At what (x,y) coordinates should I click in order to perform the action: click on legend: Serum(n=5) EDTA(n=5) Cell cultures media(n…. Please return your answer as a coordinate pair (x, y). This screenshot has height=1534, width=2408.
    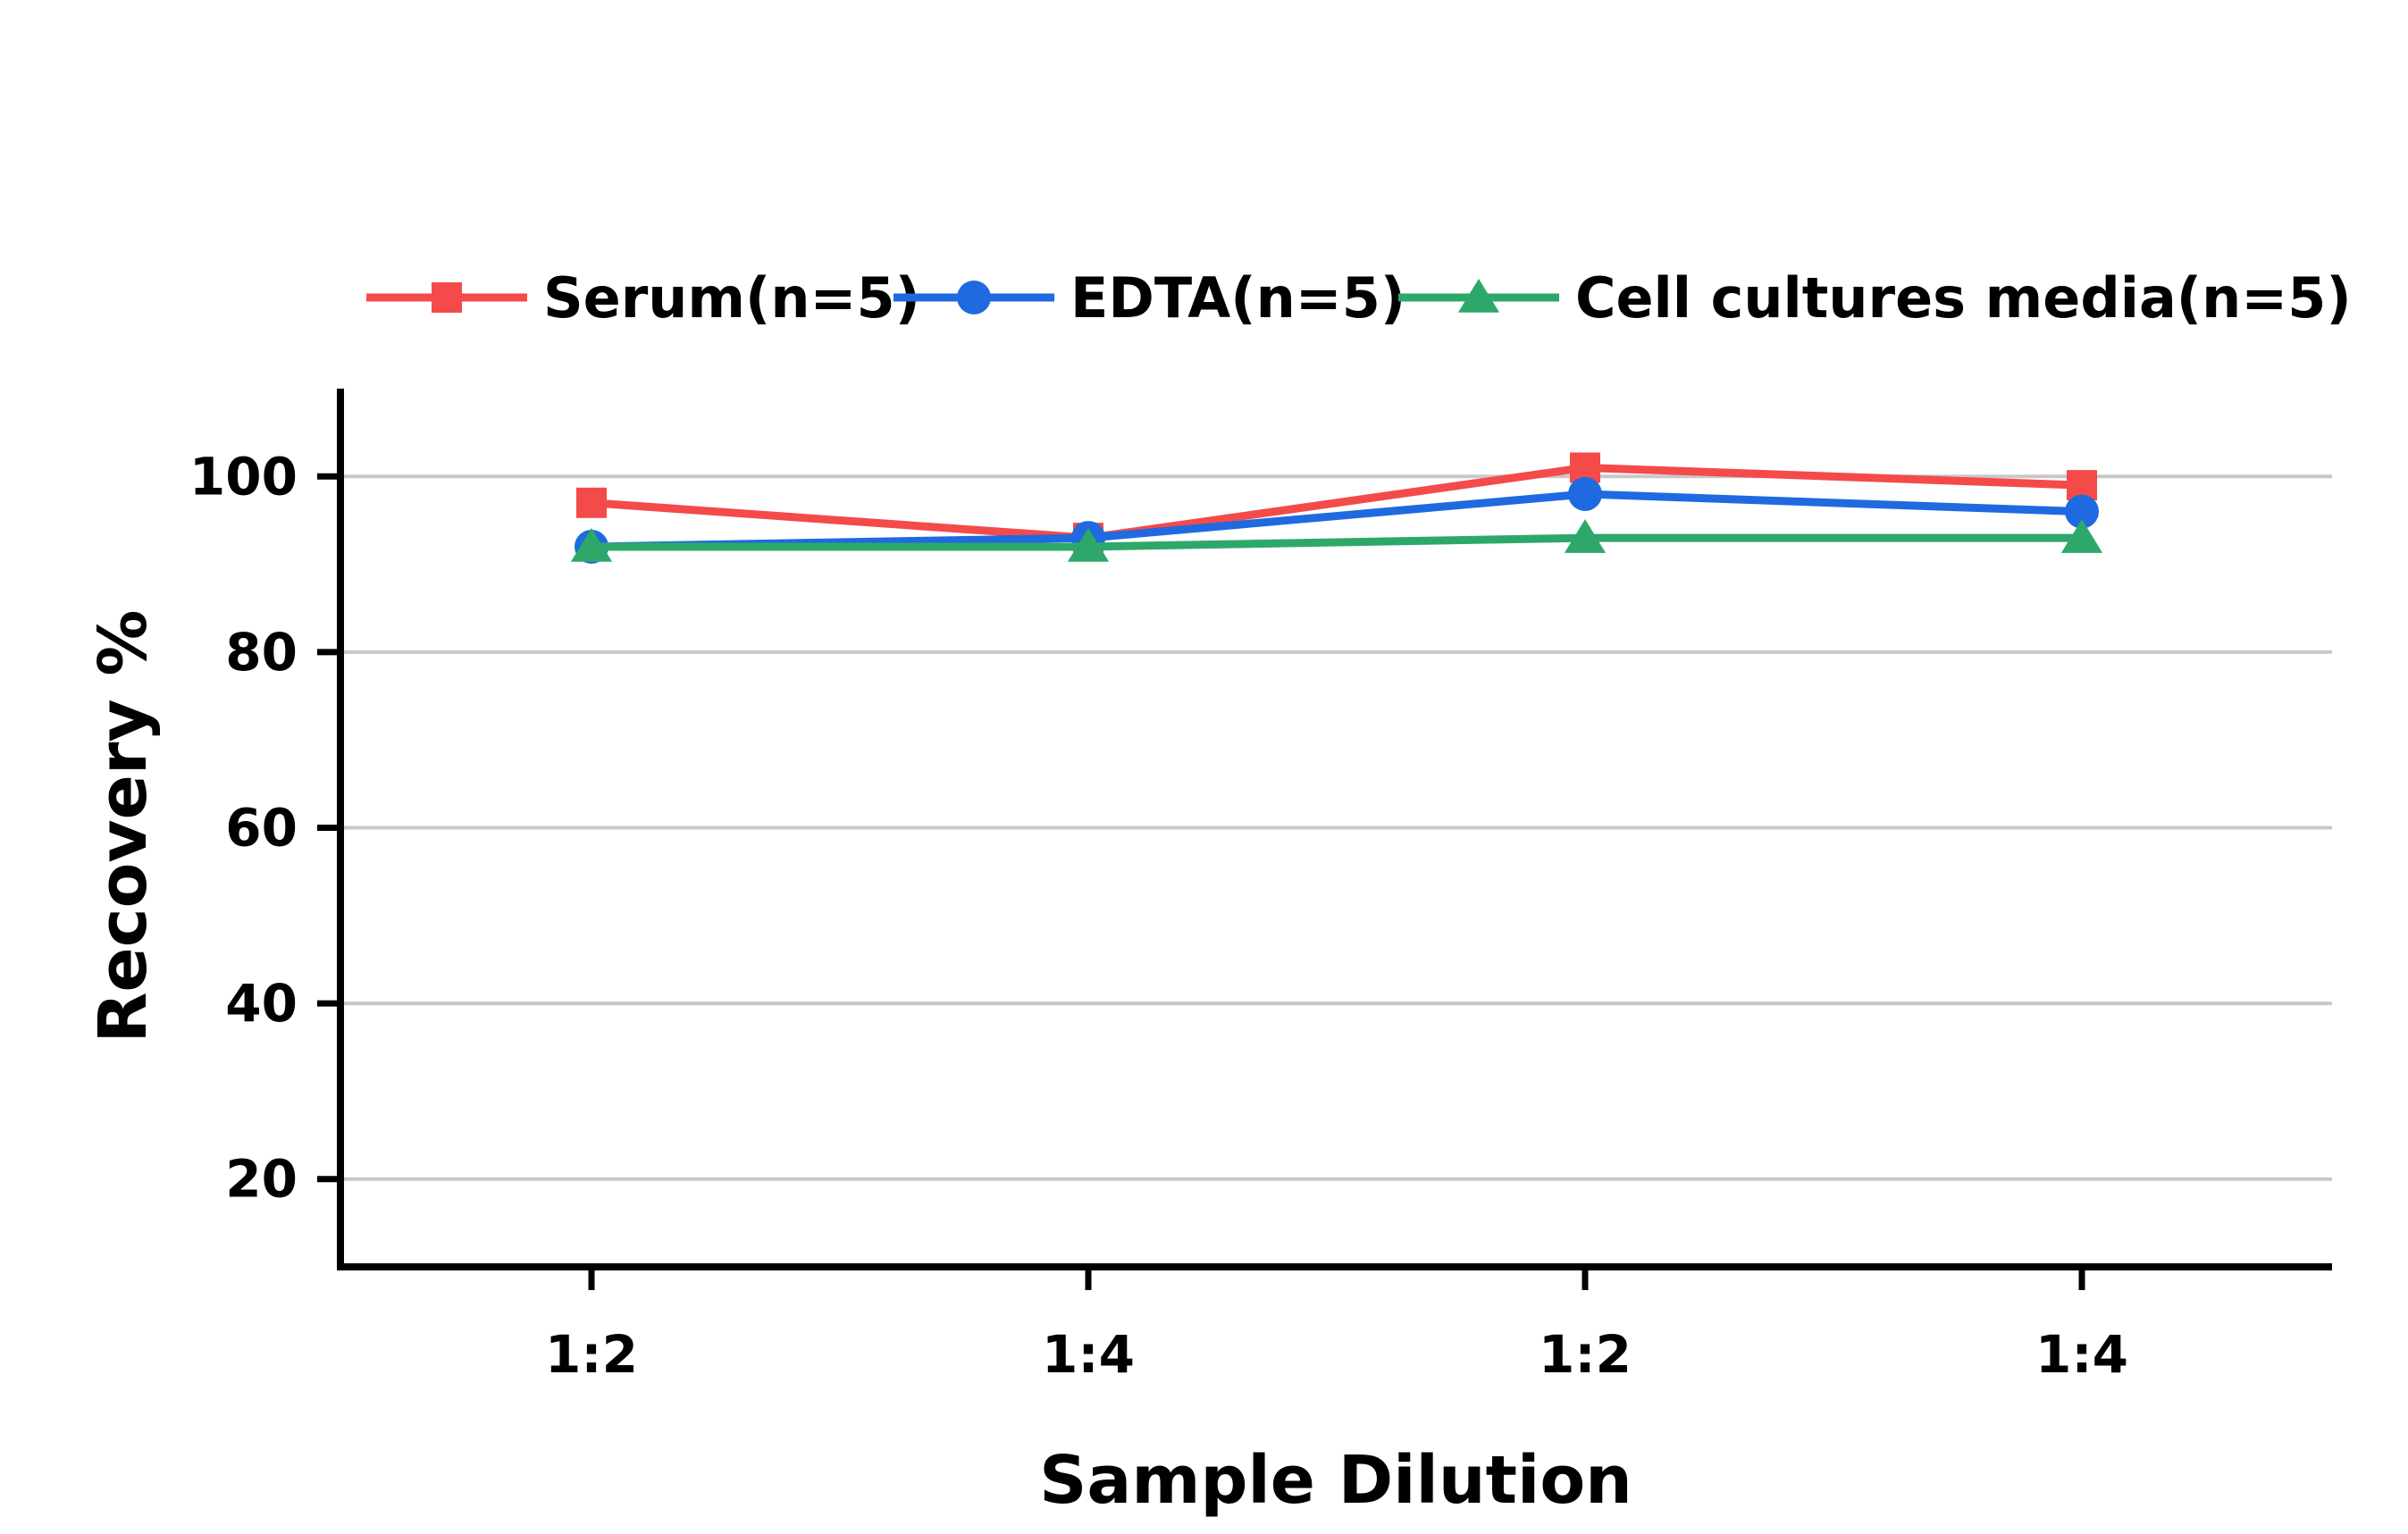
    Looking at the image, I should click on (1359, 298).